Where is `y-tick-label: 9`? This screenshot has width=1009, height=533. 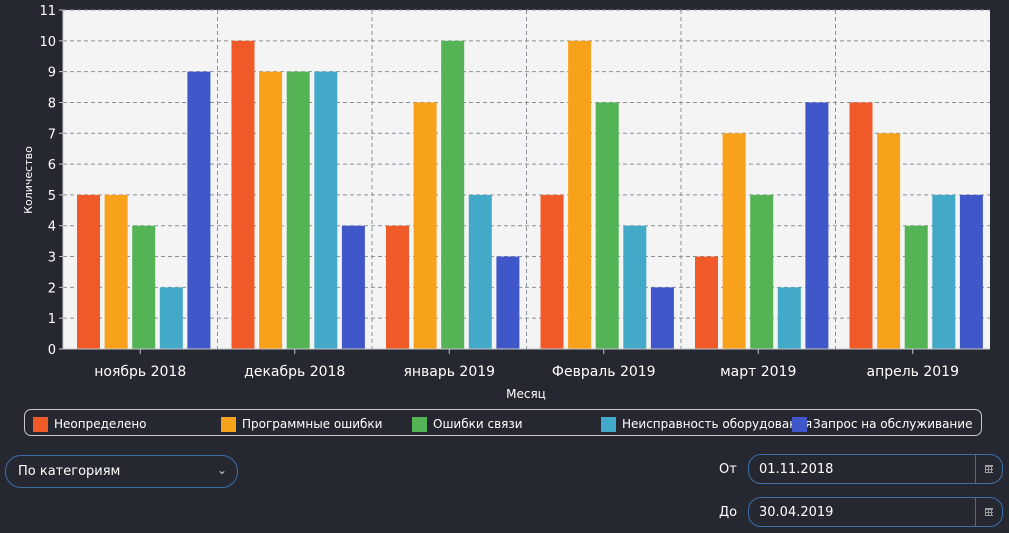 y-tick-label: 9 is located at coordinates (52, 73).